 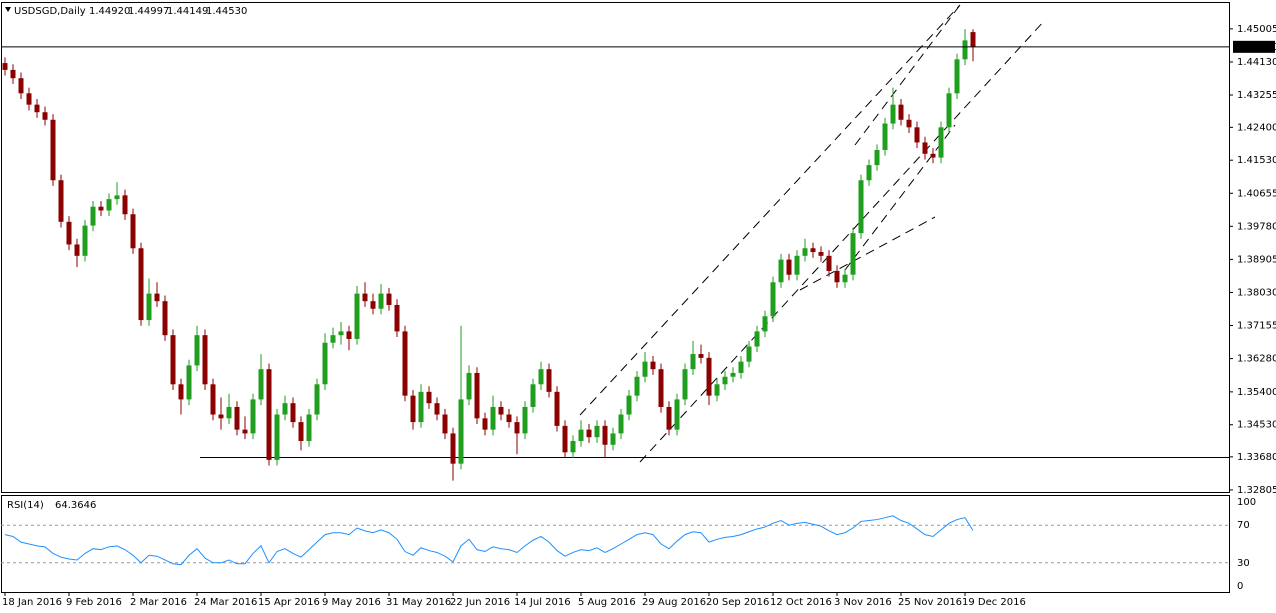 I want to click on rsi-title: RSI(14), so click(x=25, y=505).